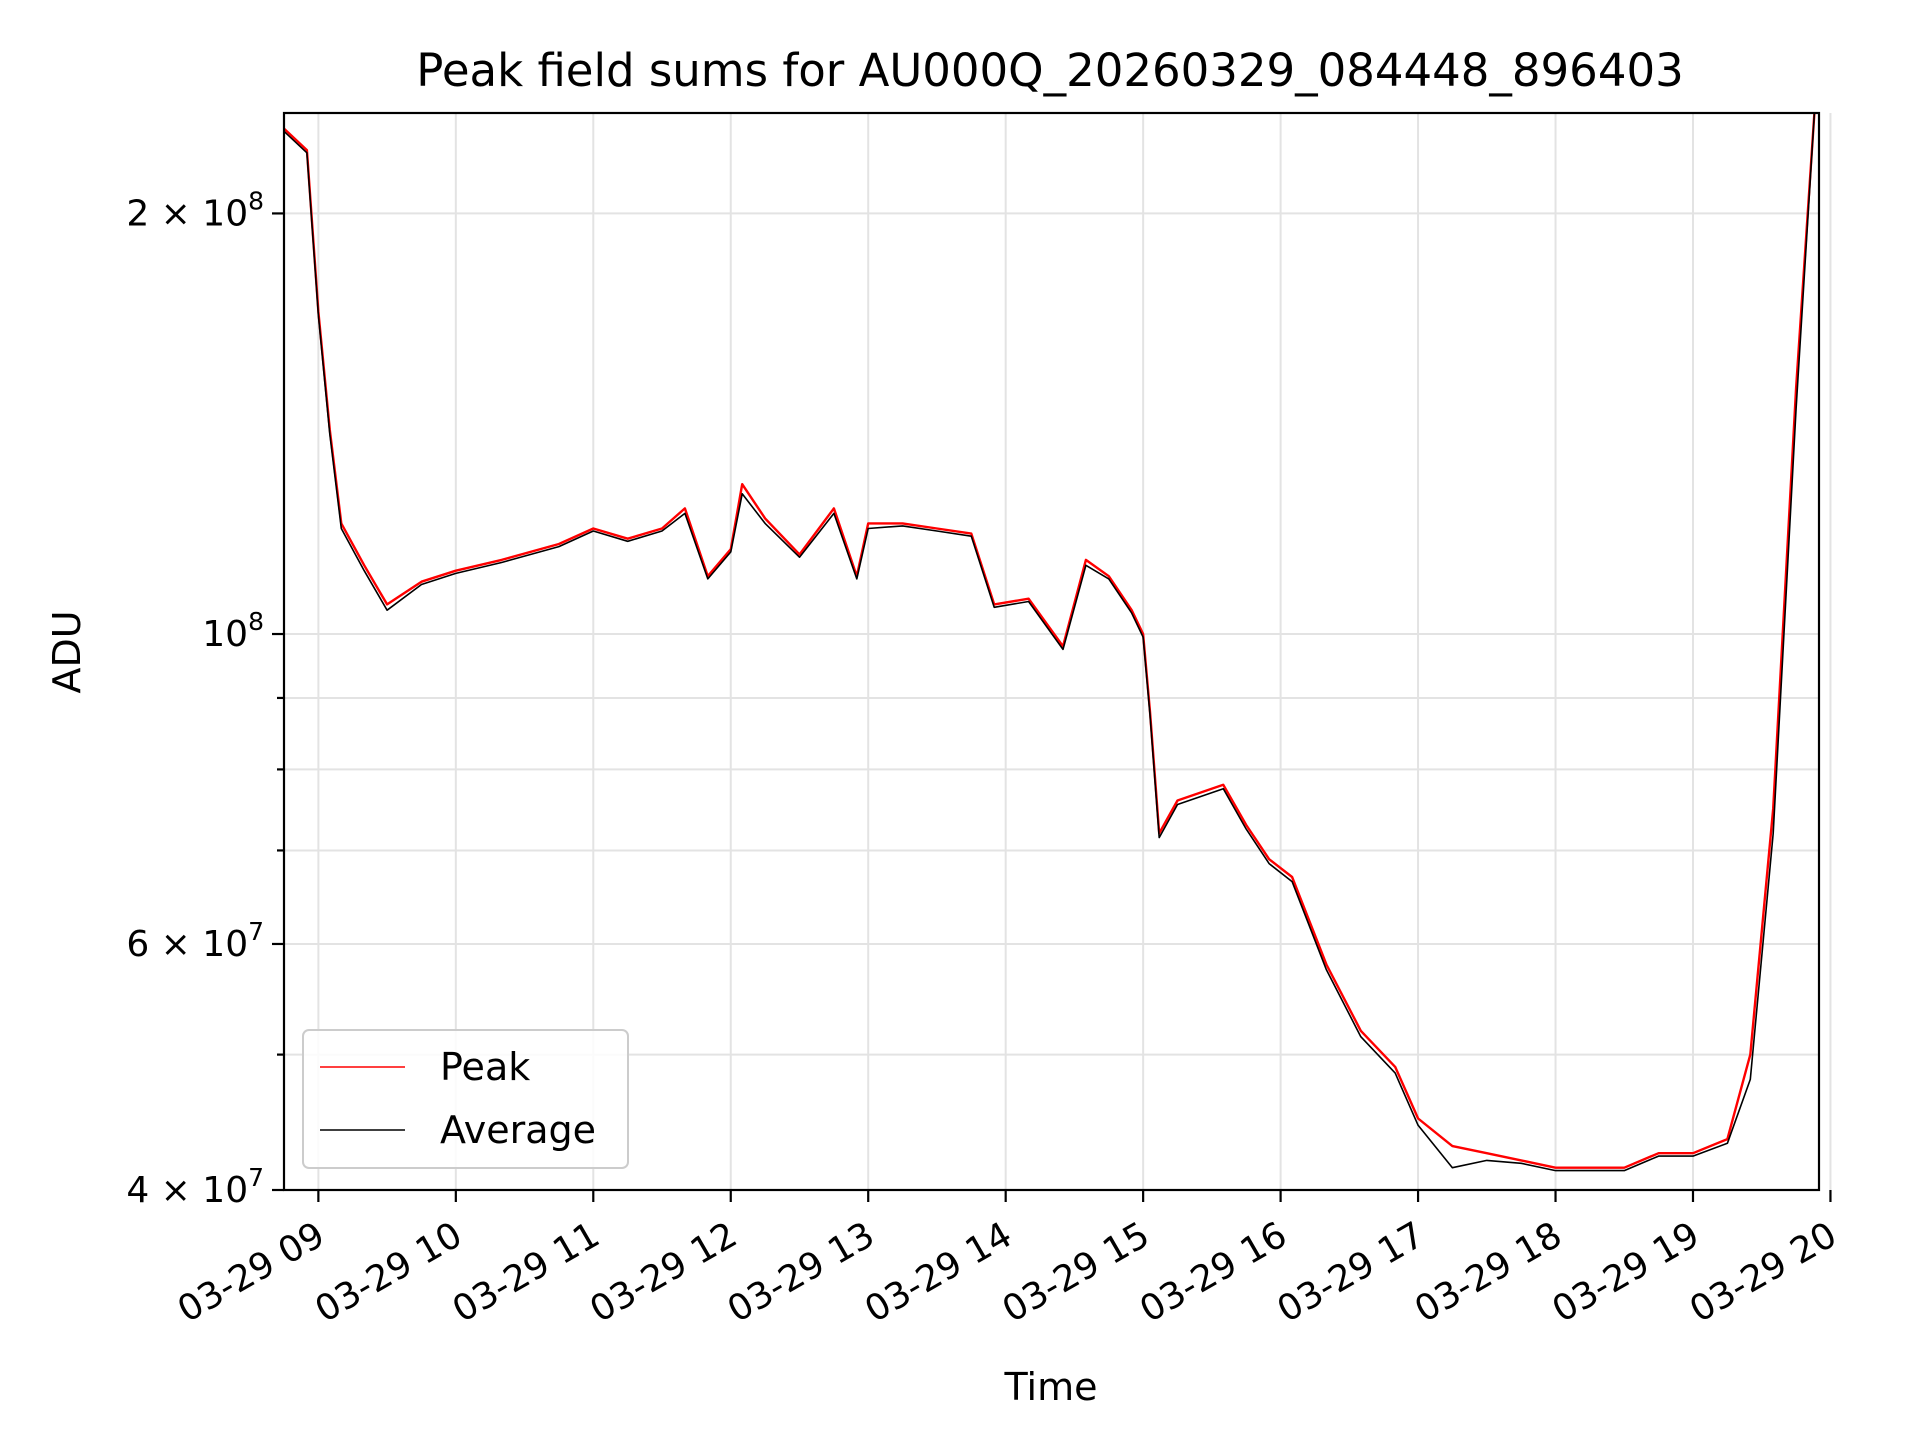 The height and width of the screenshot is (1440, 1920). I want to click on y-tick-label: 6 × 107, so click(195, 941).